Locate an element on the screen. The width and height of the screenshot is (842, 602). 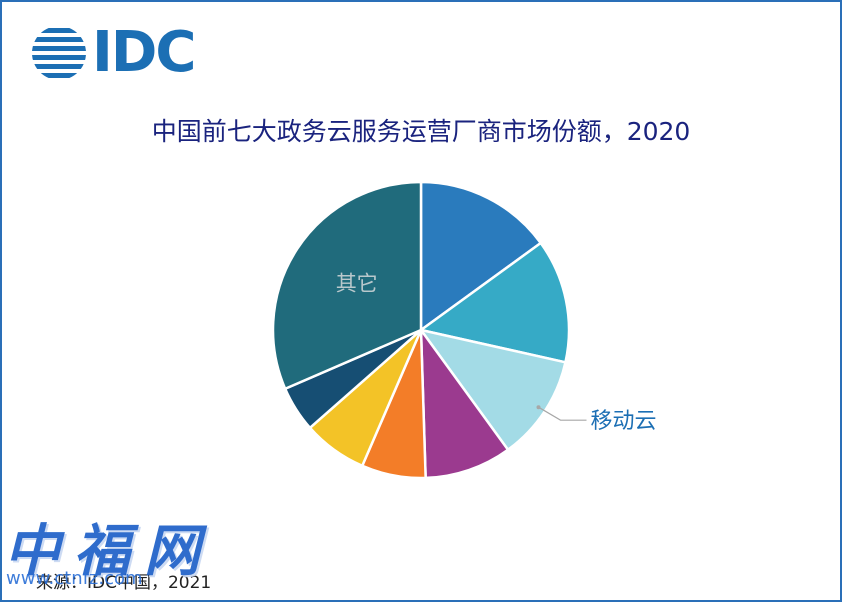
slice-label-other: 其它 is located at coordinates (357, 284).